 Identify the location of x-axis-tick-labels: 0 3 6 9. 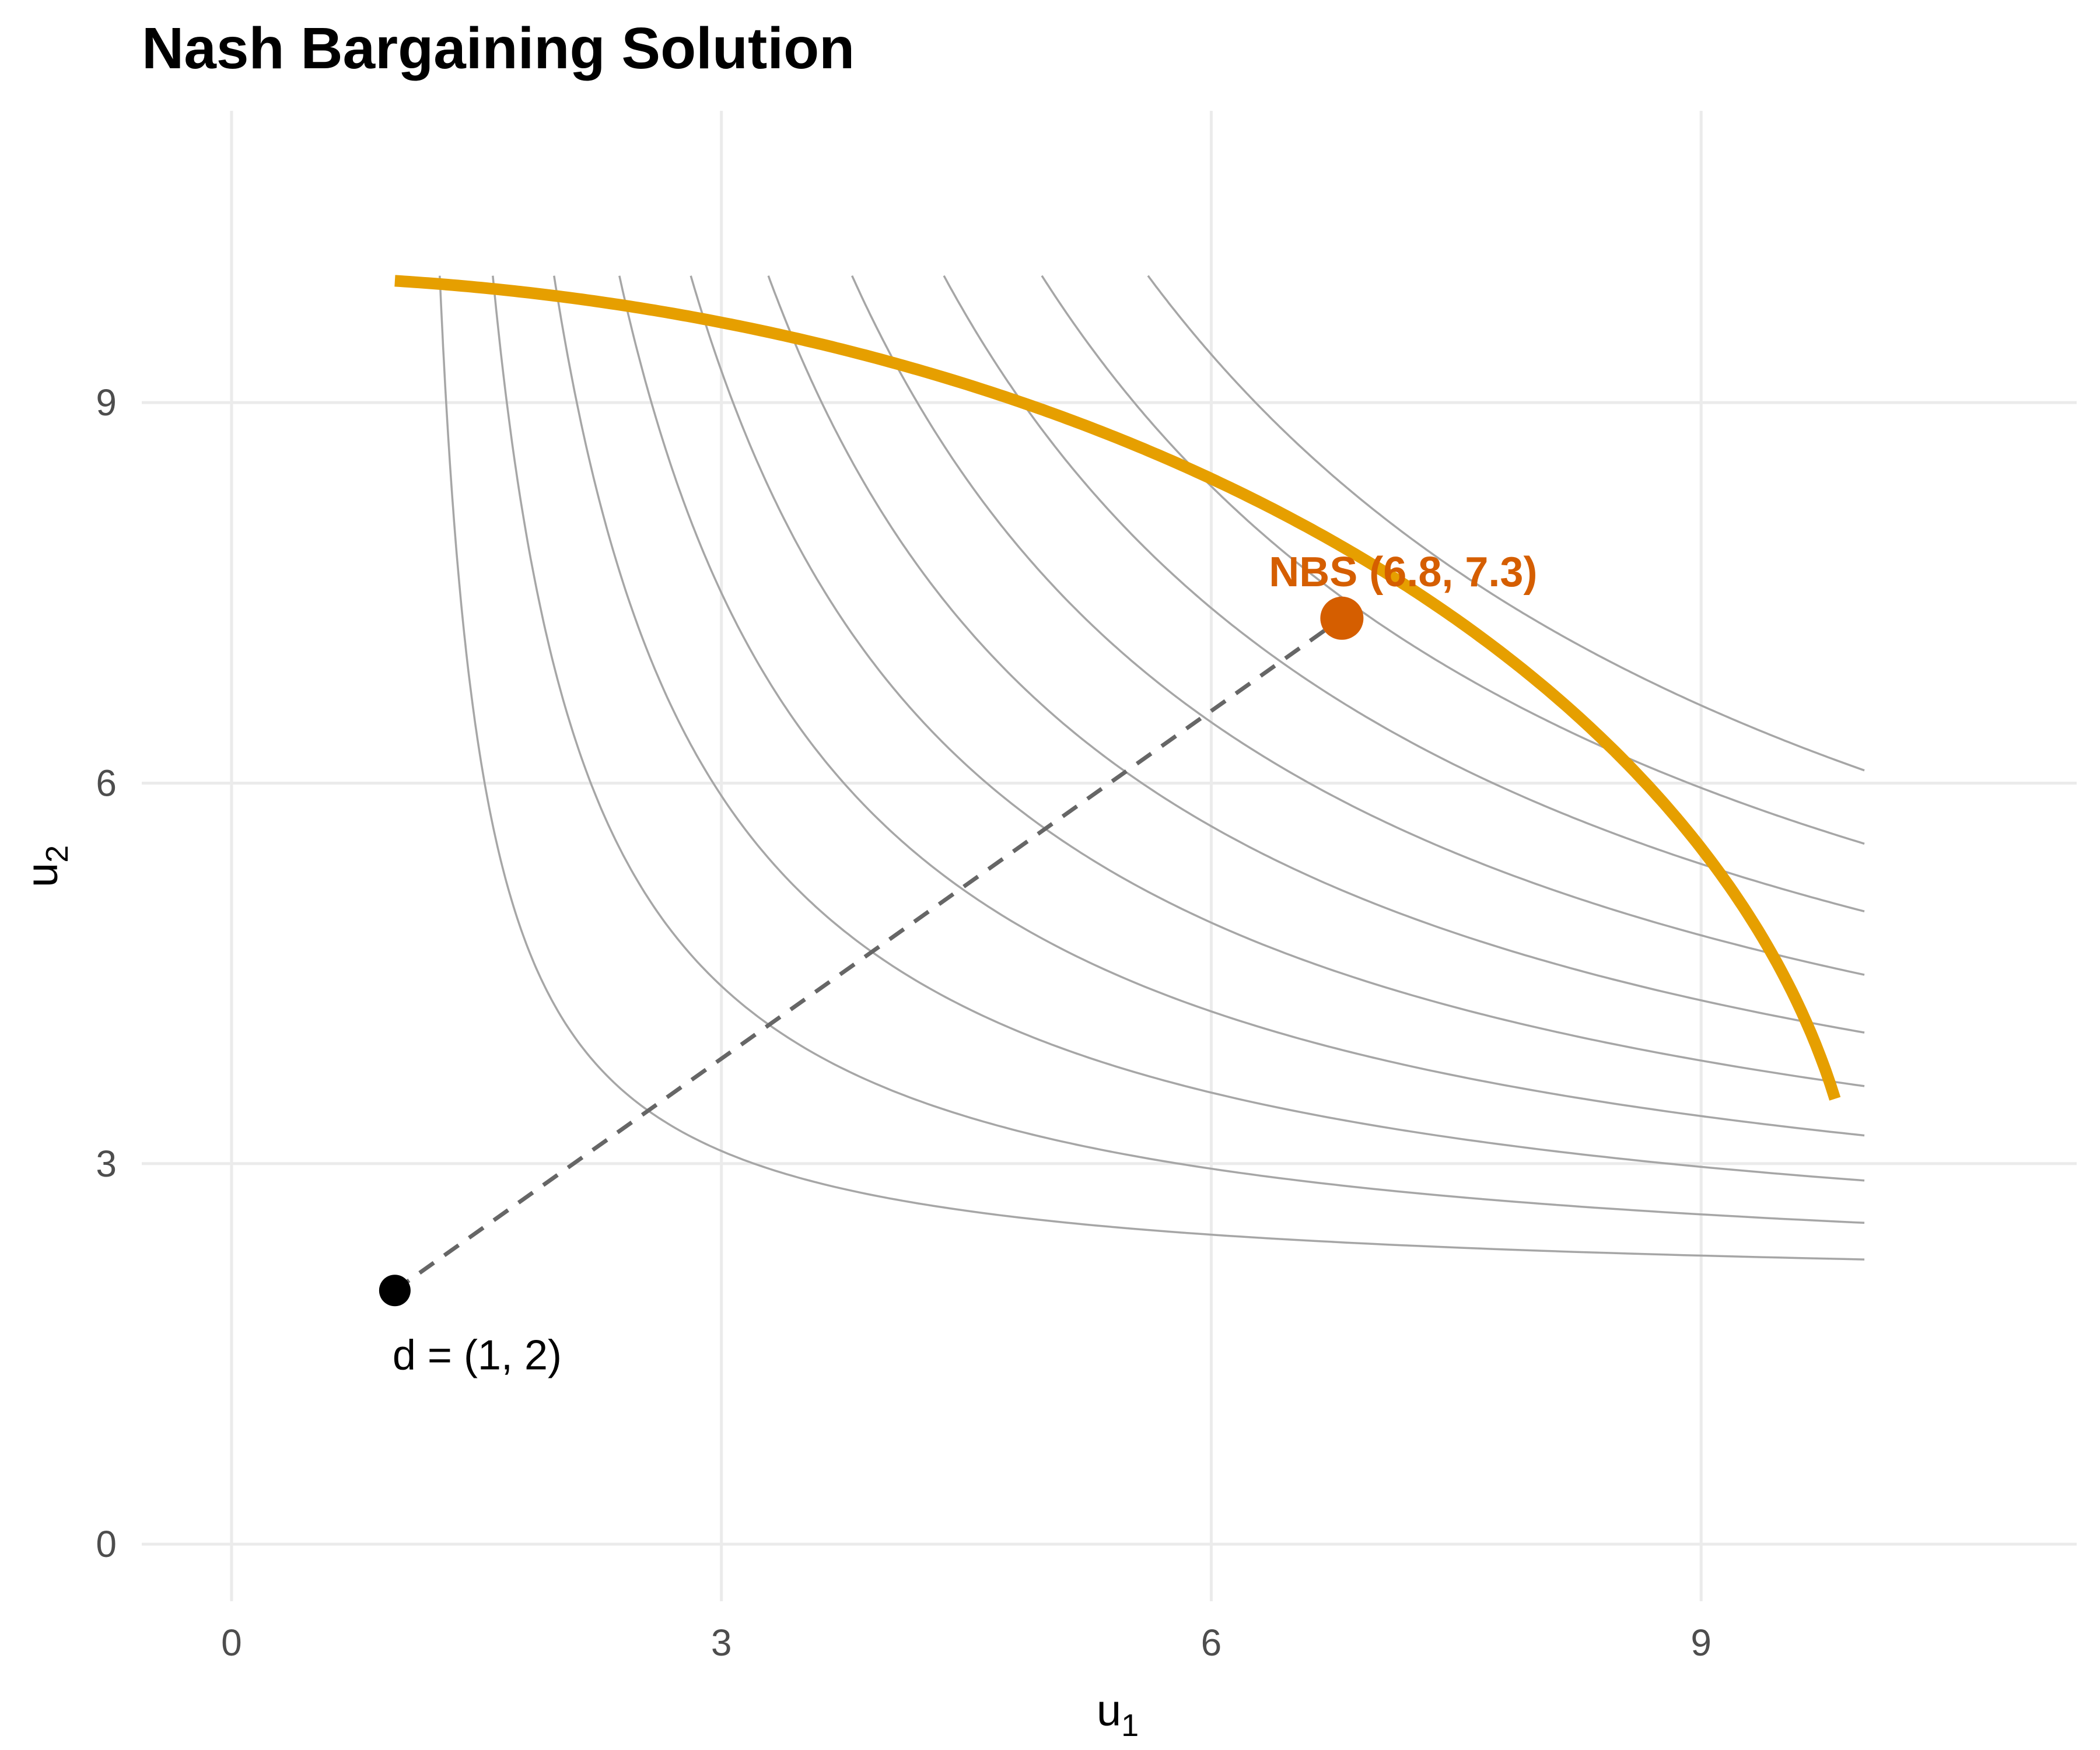
(966, 1643).